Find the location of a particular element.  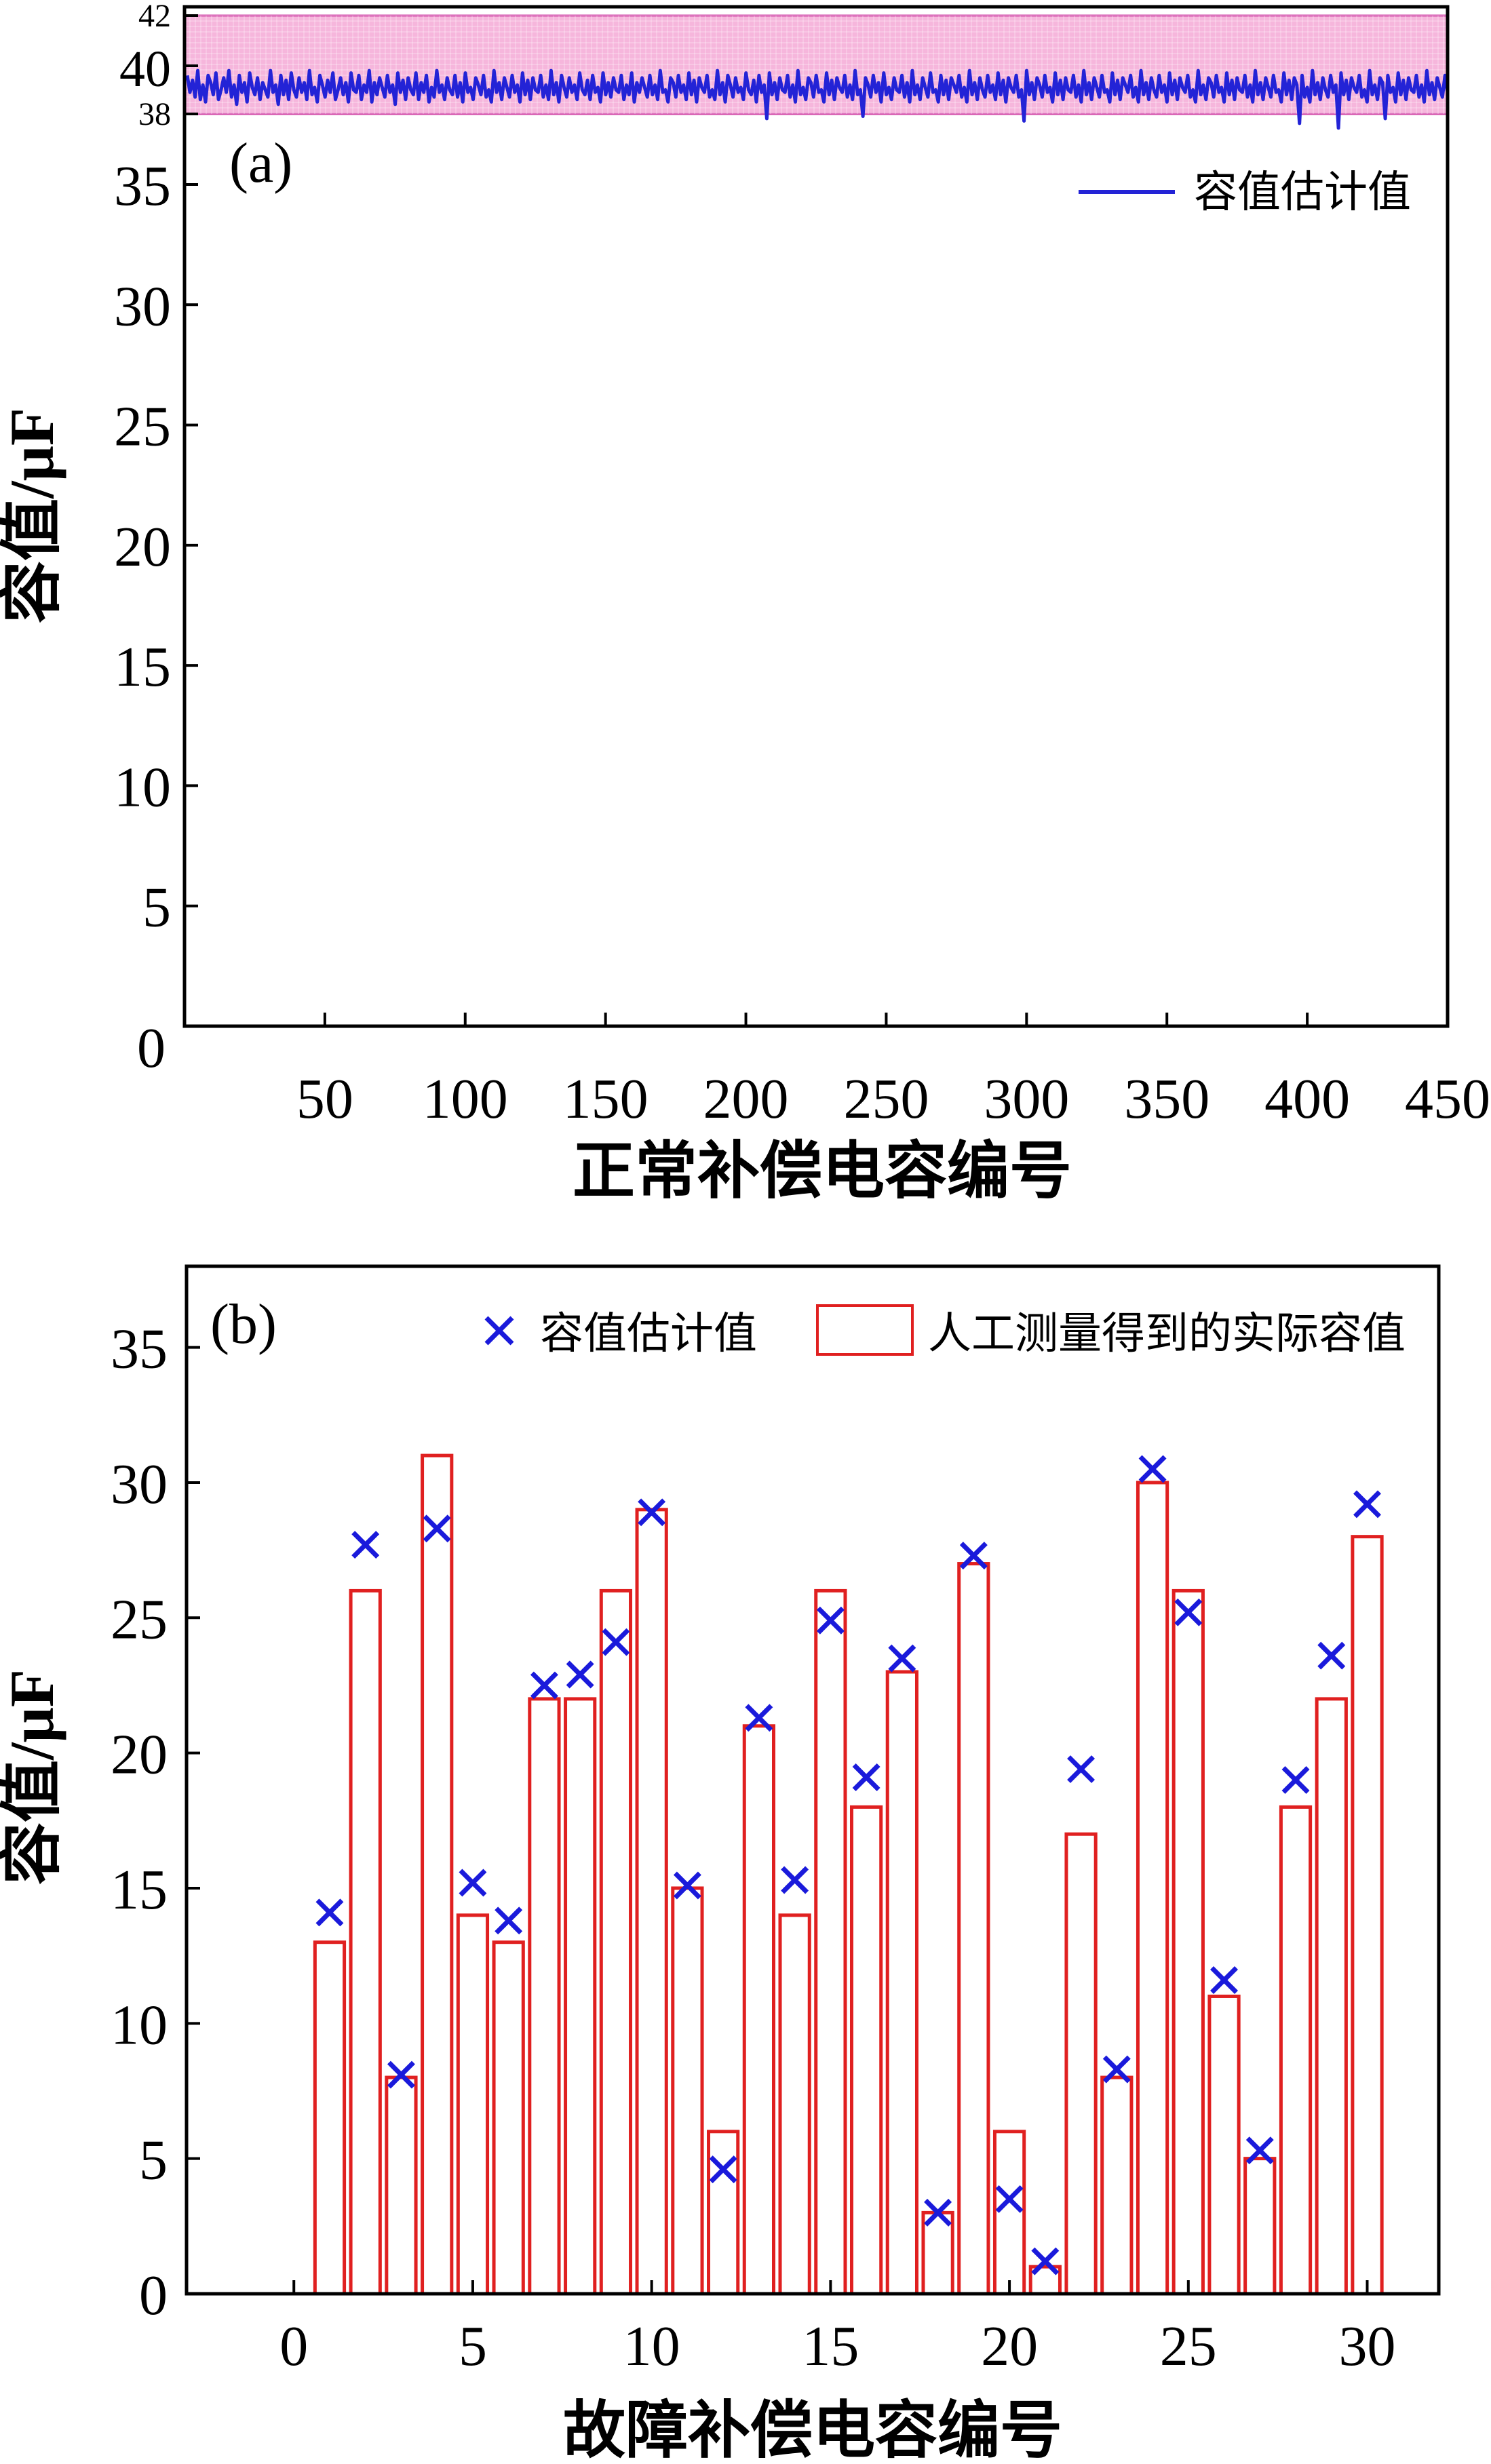

x-tick-label-a: 100 is located at coordinates (465, 1099).